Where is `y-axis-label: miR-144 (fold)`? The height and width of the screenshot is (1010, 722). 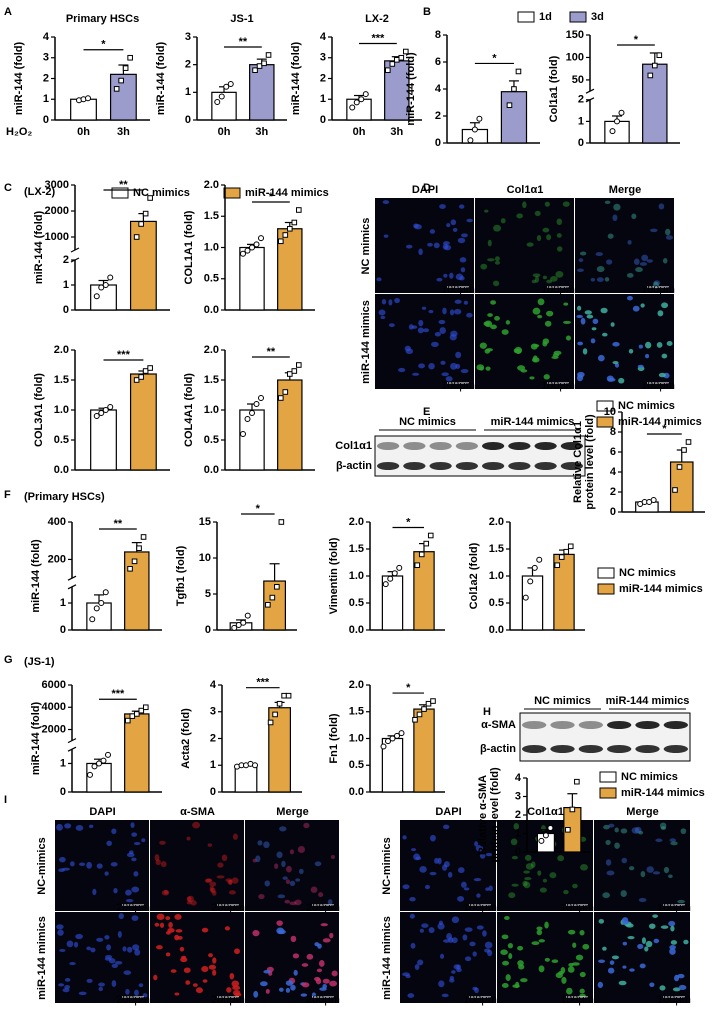 y-axis-label: miR-144 (fold) is located at coordinates (411, 89).